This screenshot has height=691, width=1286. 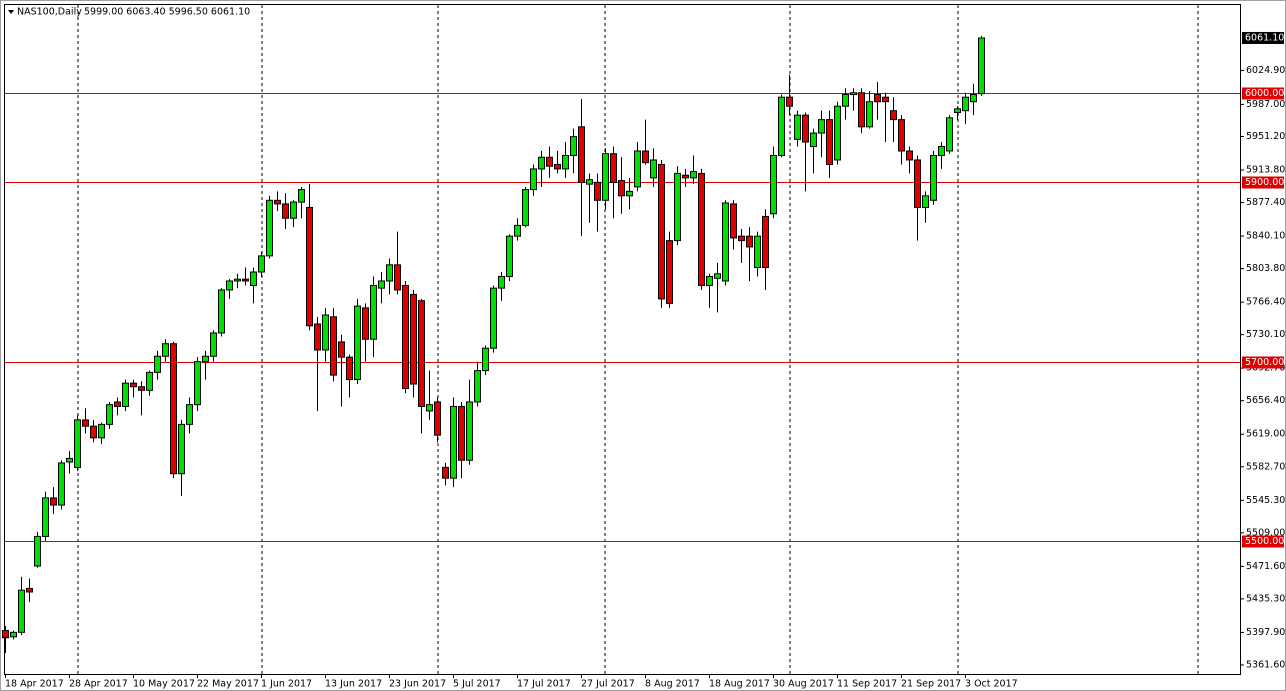 I want to click on x-tick-label: 27 Jul 2017, so click(x=608, y=684).